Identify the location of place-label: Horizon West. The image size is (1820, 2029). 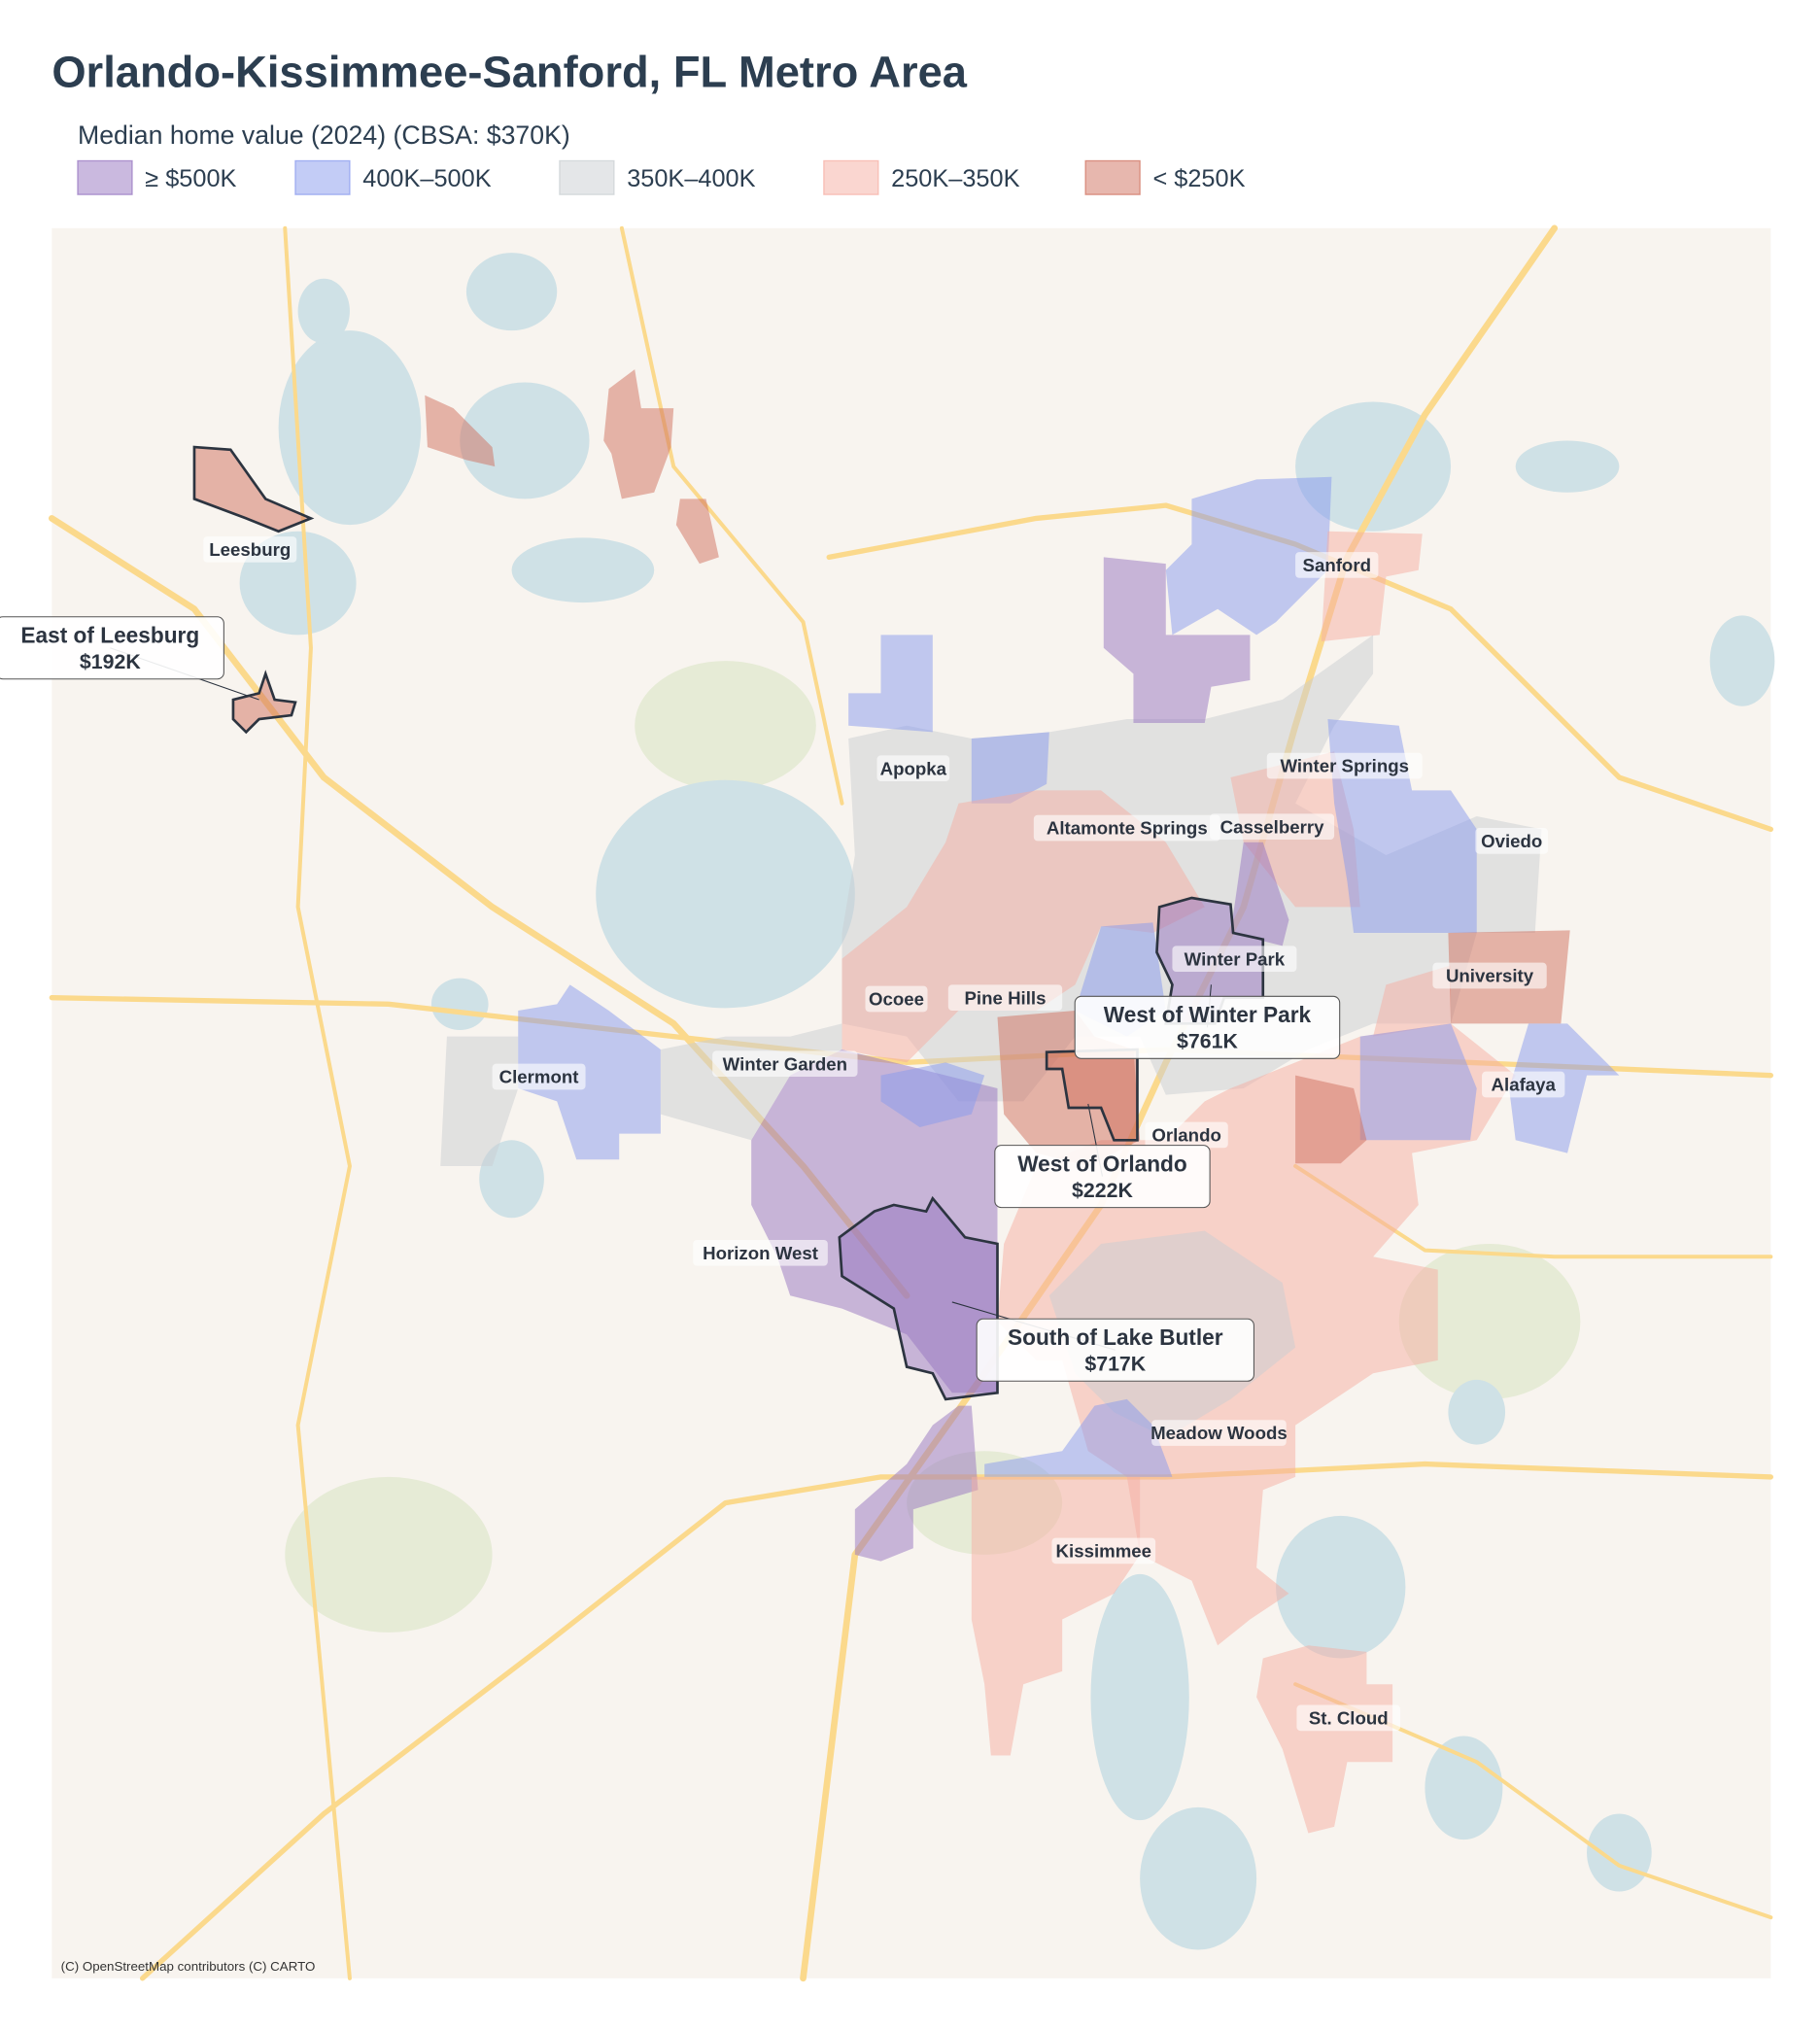
(760, 1253).